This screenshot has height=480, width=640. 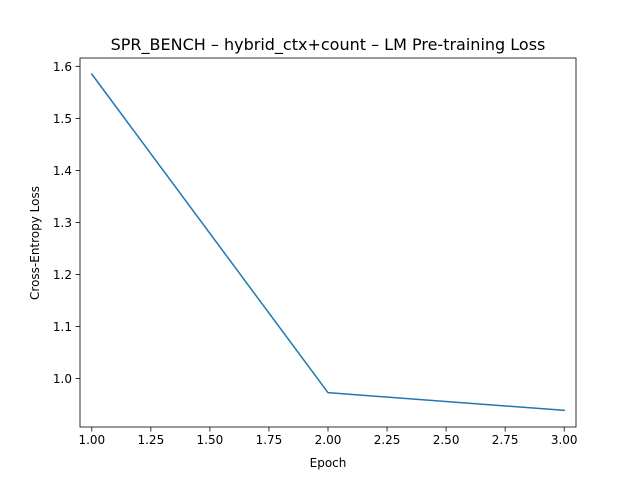 What do you see at coordinates (210, 440) in the screenshot?
I see `x-tick-label: 1.50` at bounding box center [210, 440].